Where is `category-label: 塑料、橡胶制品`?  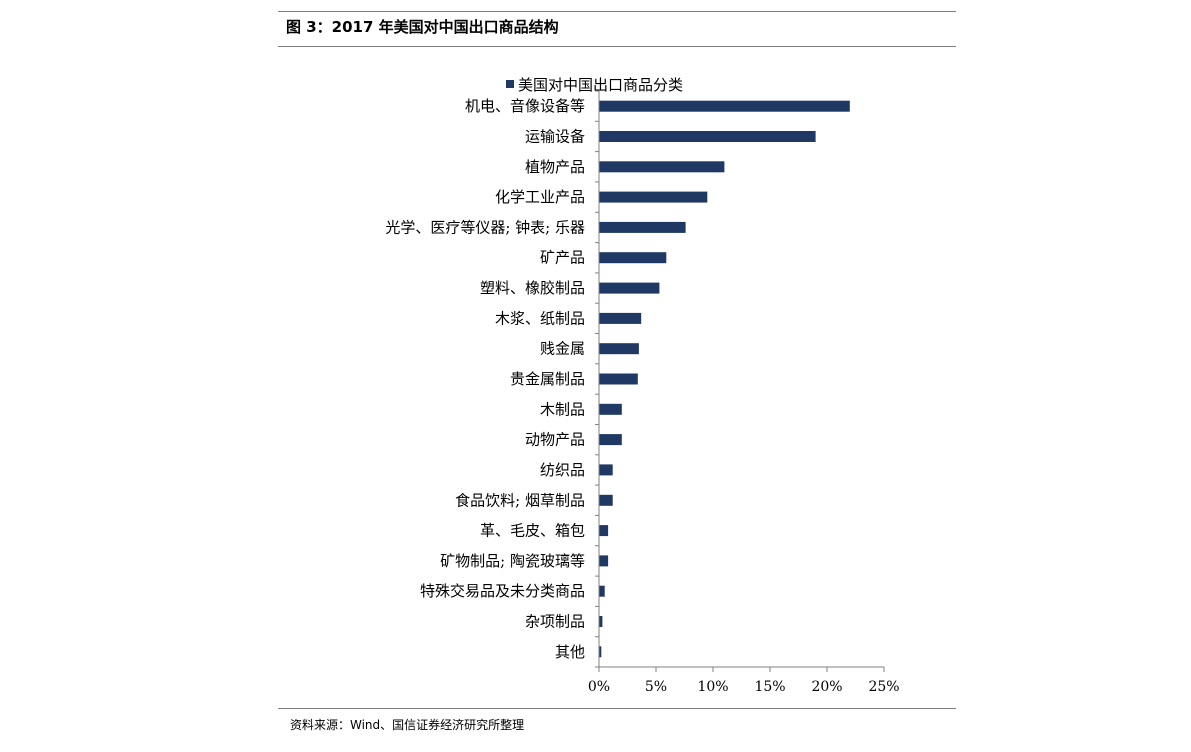
category-label: 塑料、橡胶制品 is located at coordinates (532, 288).